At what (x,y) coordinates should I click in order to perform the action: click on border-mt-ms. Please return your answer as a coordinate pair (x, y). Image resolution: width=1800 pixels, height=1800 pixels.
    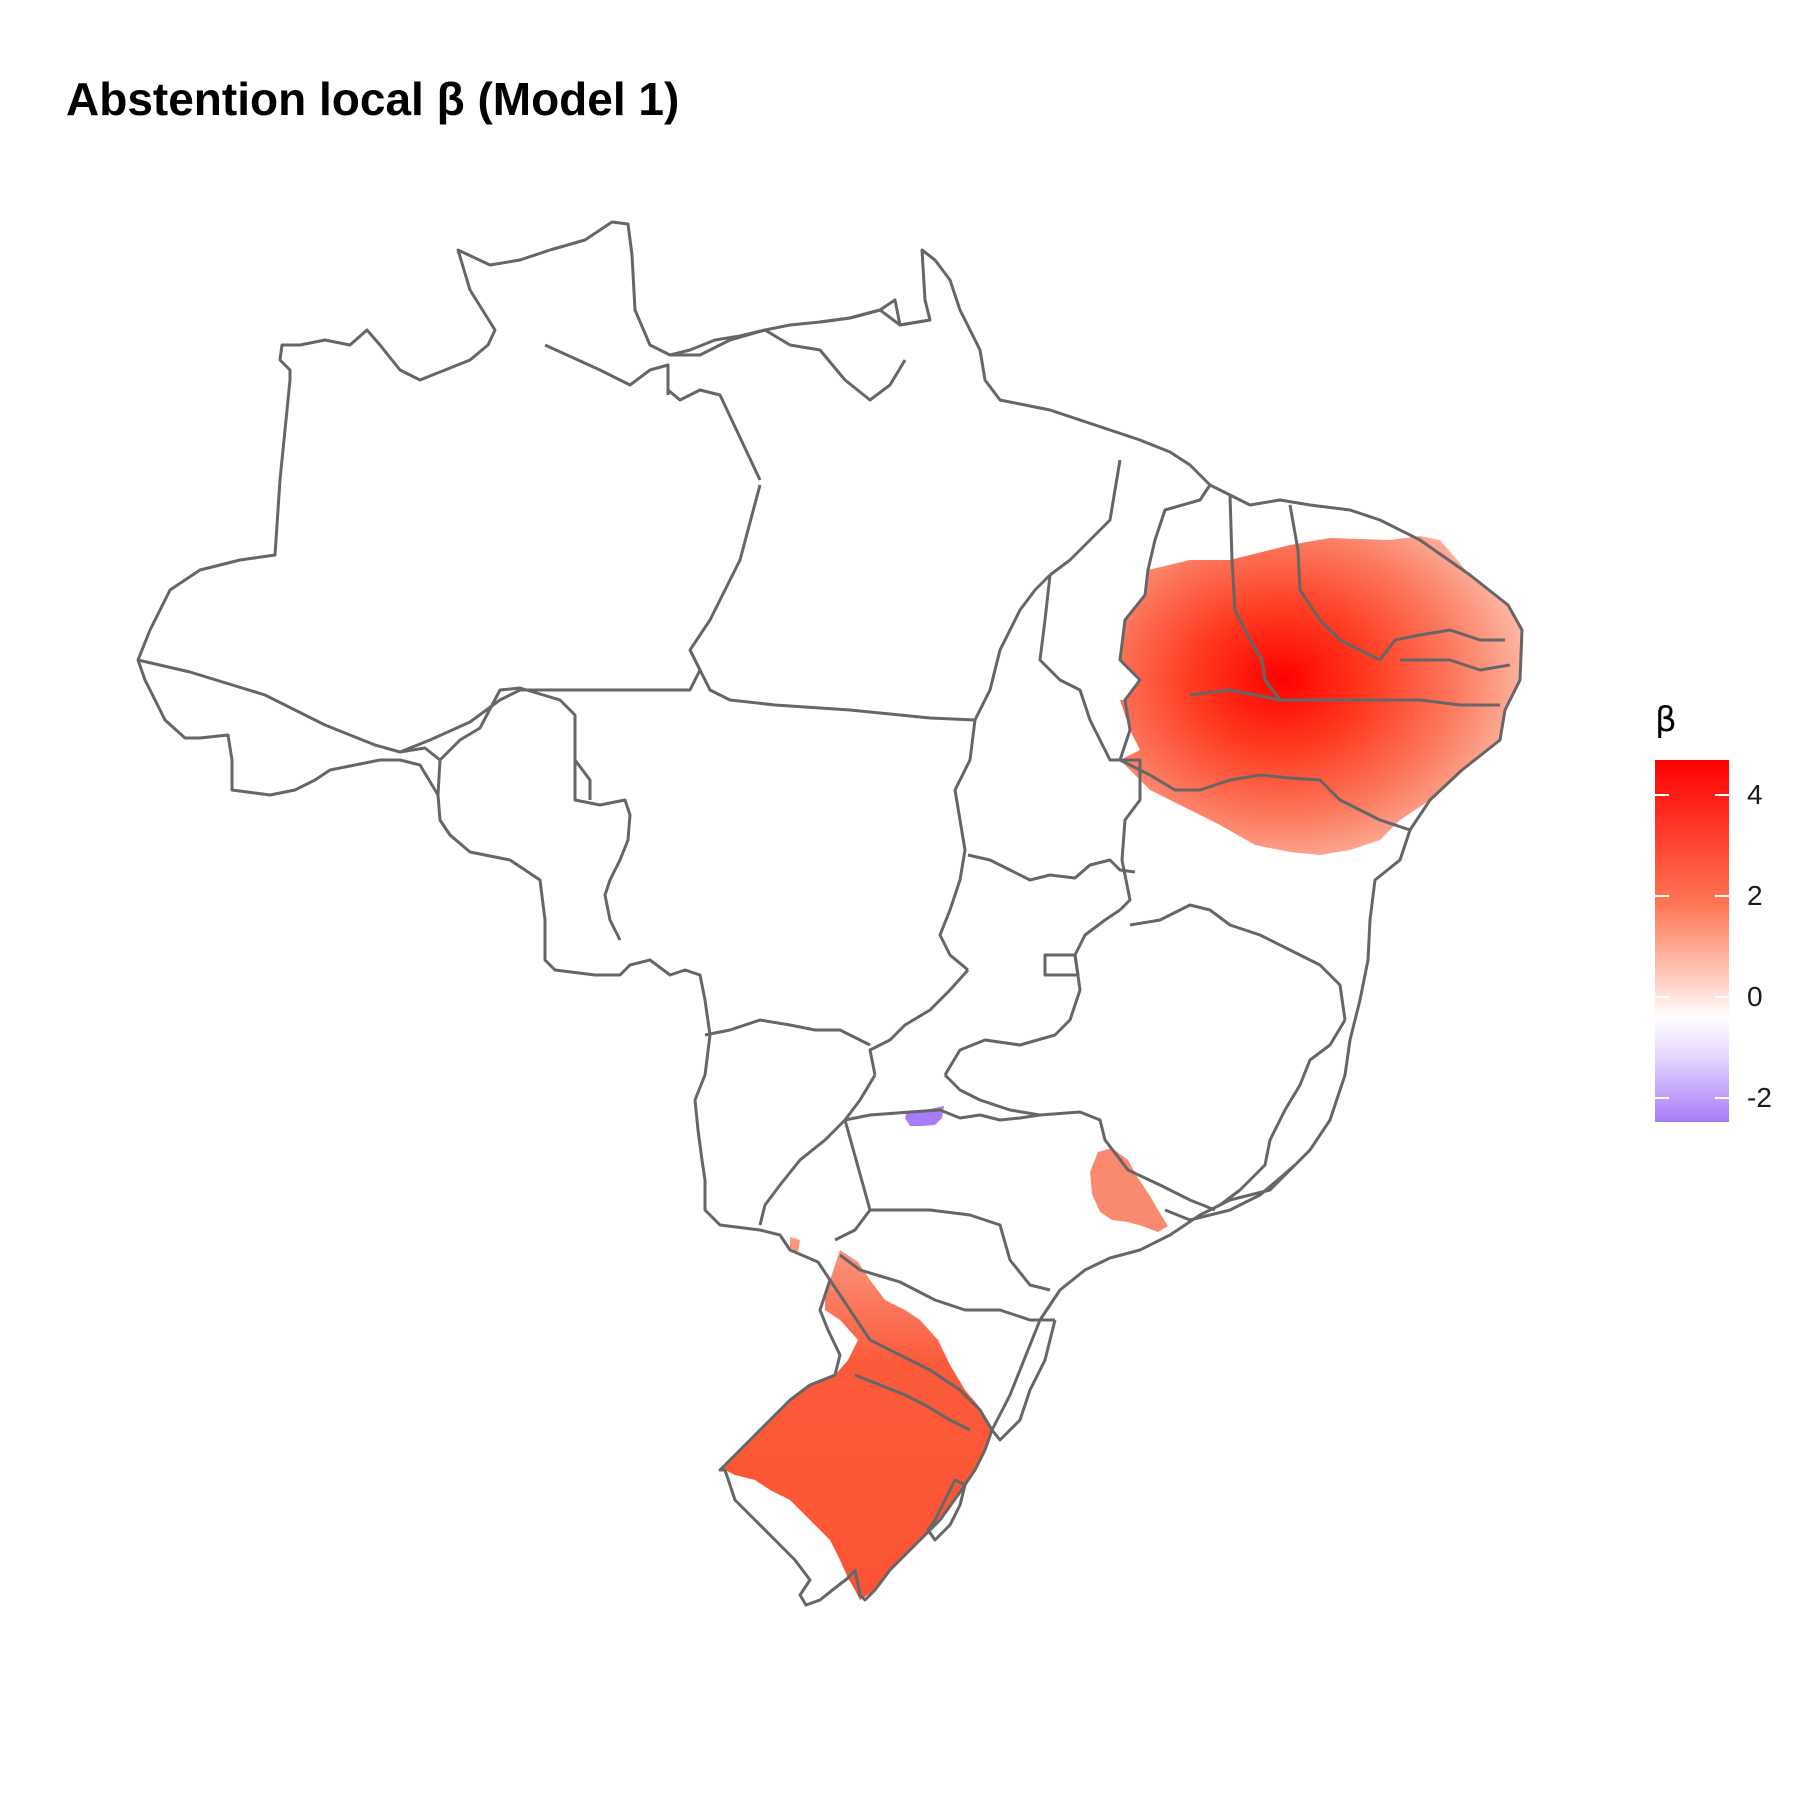
    Looking at the image, I should click on (787, 1032).